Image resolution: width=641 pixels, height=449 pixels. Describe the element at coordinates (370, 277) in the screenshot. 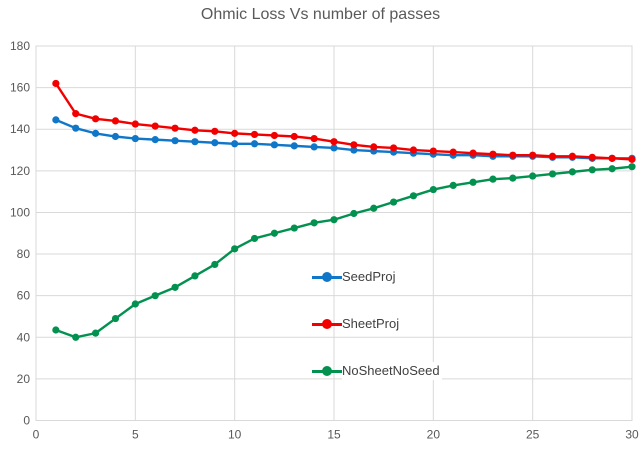

I see `legend-label-seedproj: SeedProj` at that location.